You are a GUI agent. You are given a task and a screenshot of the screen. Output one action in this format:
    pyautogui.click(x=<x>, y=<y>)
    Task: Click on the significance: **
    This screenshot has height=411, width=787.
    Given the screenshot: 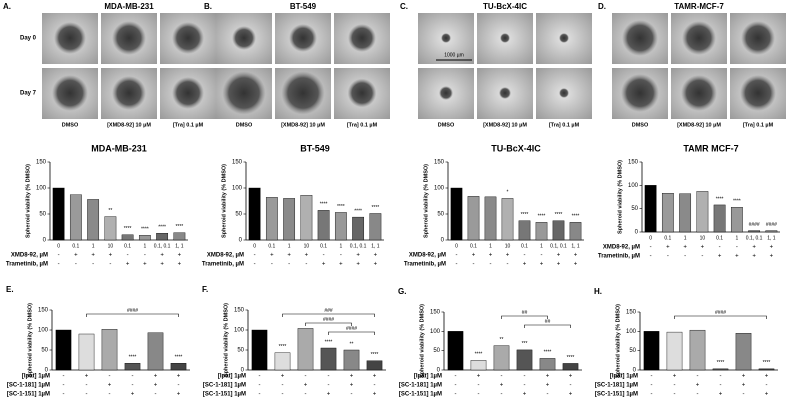 What is the action you would take?
    pyautogui.click(x=502, y=340)
    